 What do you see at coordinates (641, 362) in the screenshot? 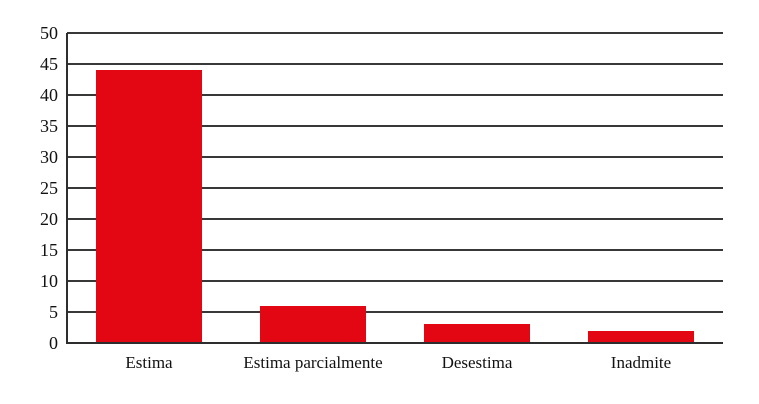
I see `x-label-inadmite: Inadmite` at bounding box center [641, 362].